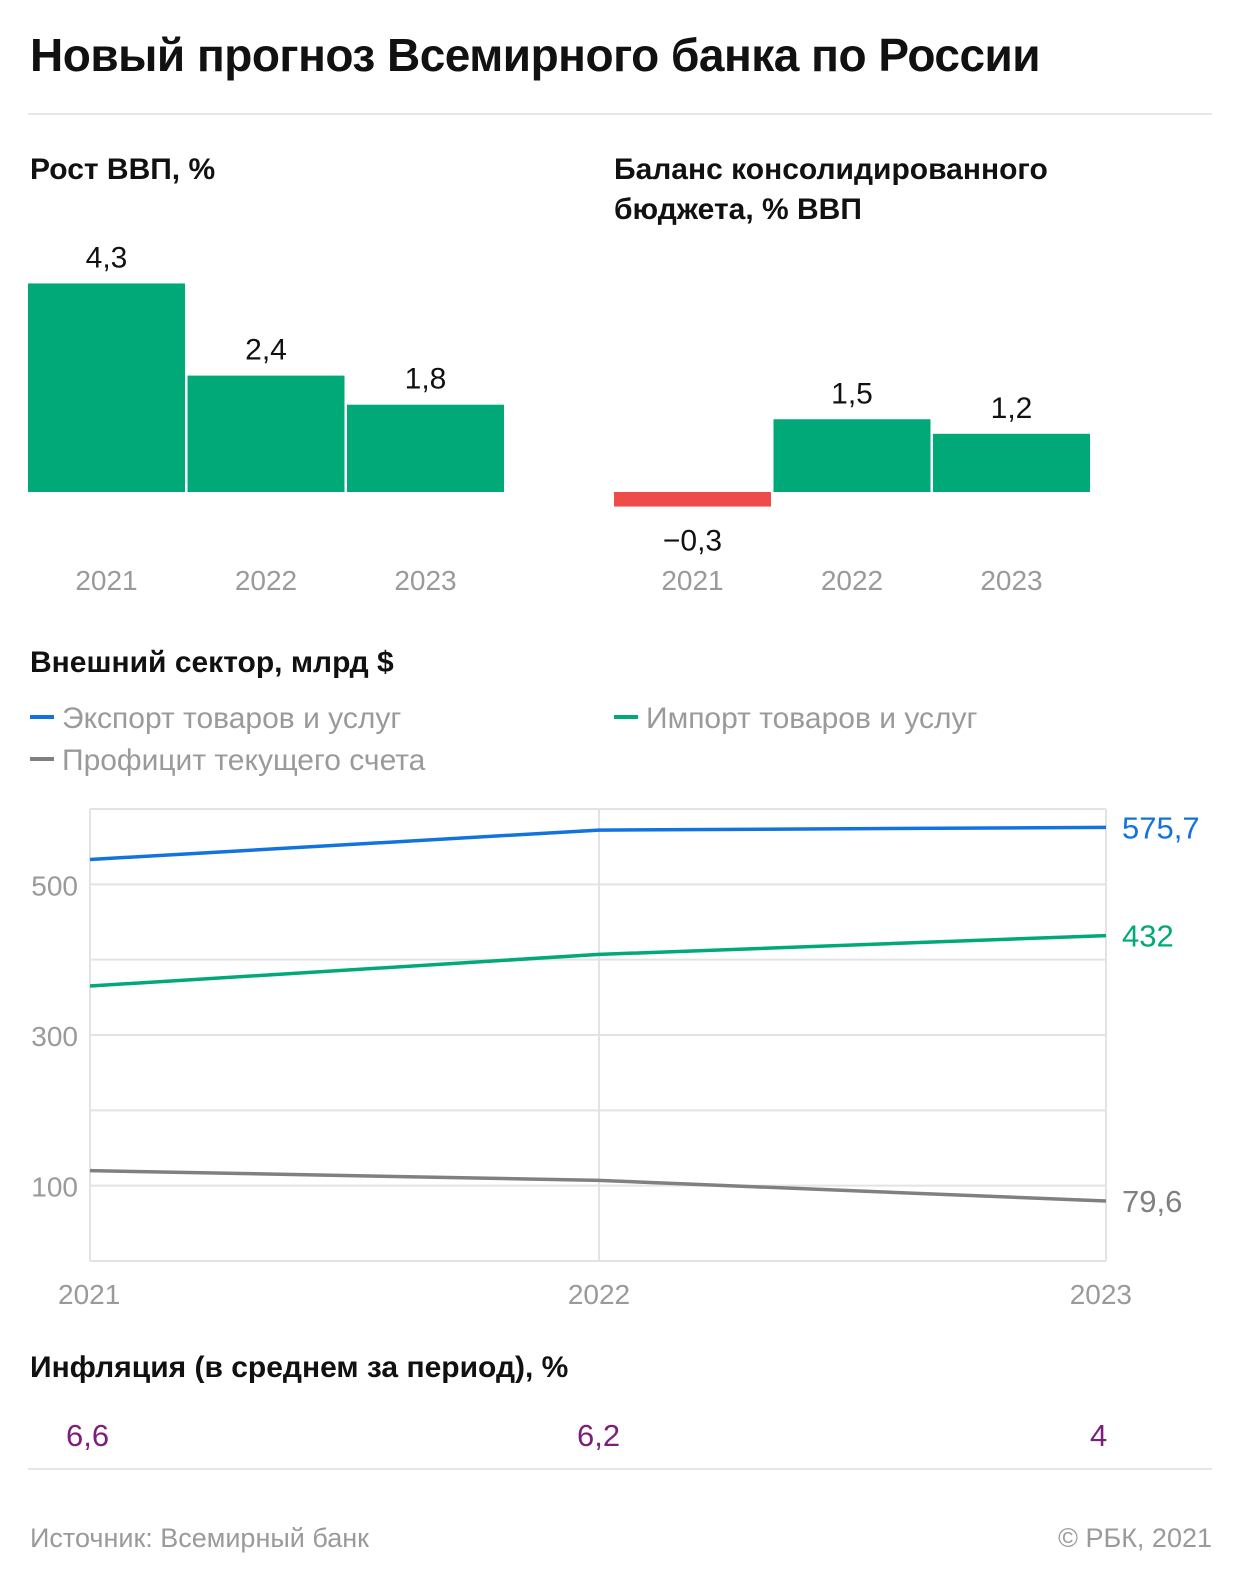 This screenshot has height=1590, width=1240. What do you see at coordinates (626, 717) in the screenshot?
I see `legend-import-swatch` at bounding box center [626, 717].